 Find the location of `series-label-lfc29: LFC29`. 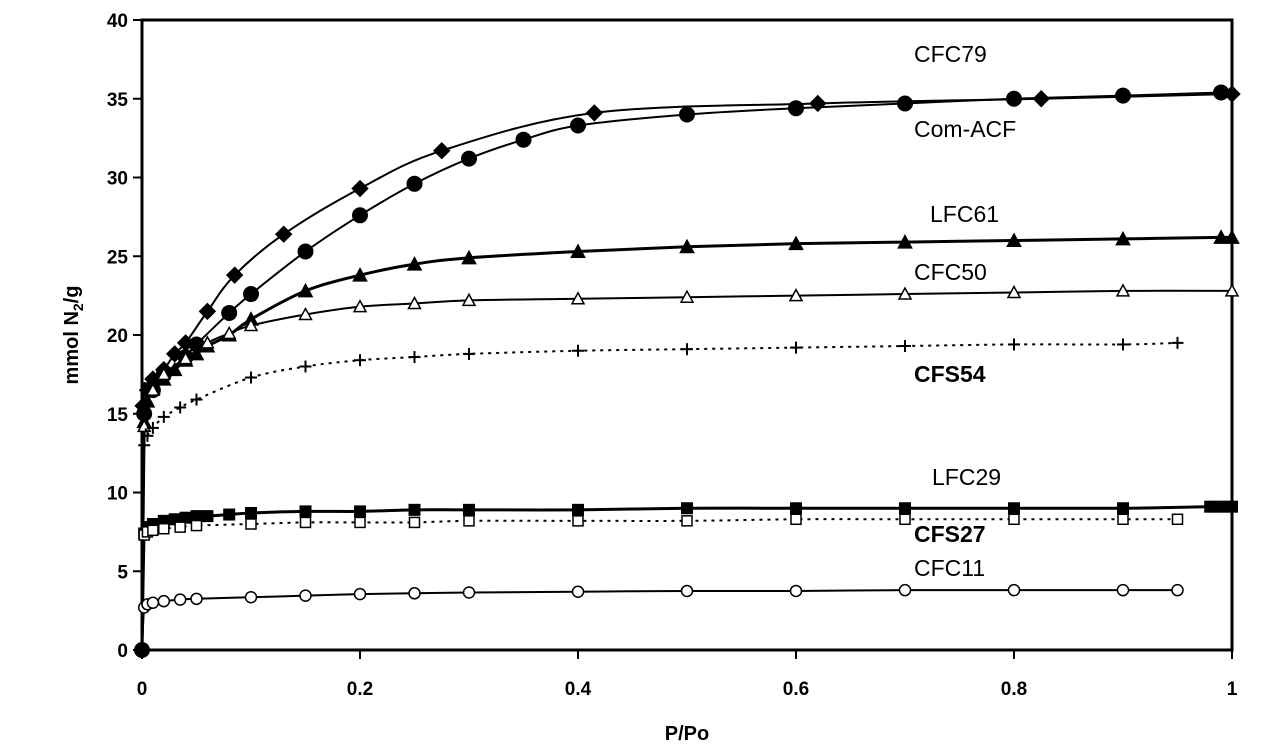

series-label-lfc29: LFC29 is located at coordinates (966, 477).